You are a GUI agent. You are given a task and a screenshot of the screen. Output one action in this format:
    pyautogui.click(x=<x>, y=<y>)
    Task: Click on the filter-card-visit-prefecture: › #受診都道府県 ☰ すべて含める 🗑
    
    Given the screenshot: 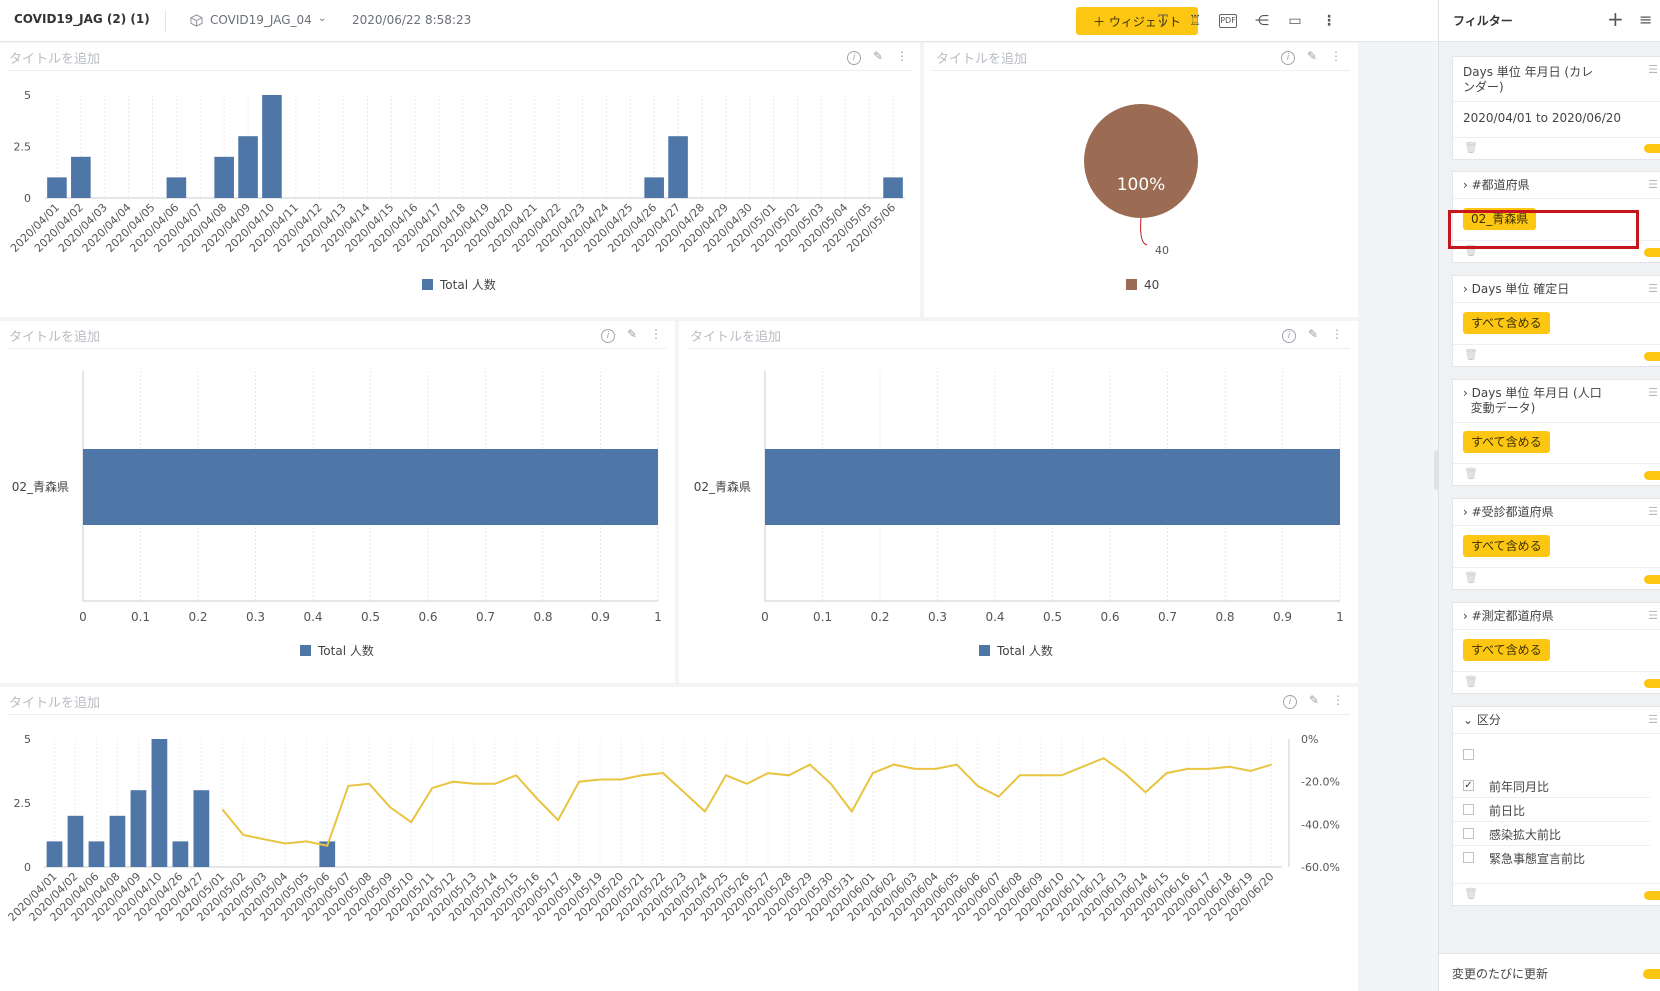 What is the action you would take?
    pyautogui.click(x=1556, y=544)
    